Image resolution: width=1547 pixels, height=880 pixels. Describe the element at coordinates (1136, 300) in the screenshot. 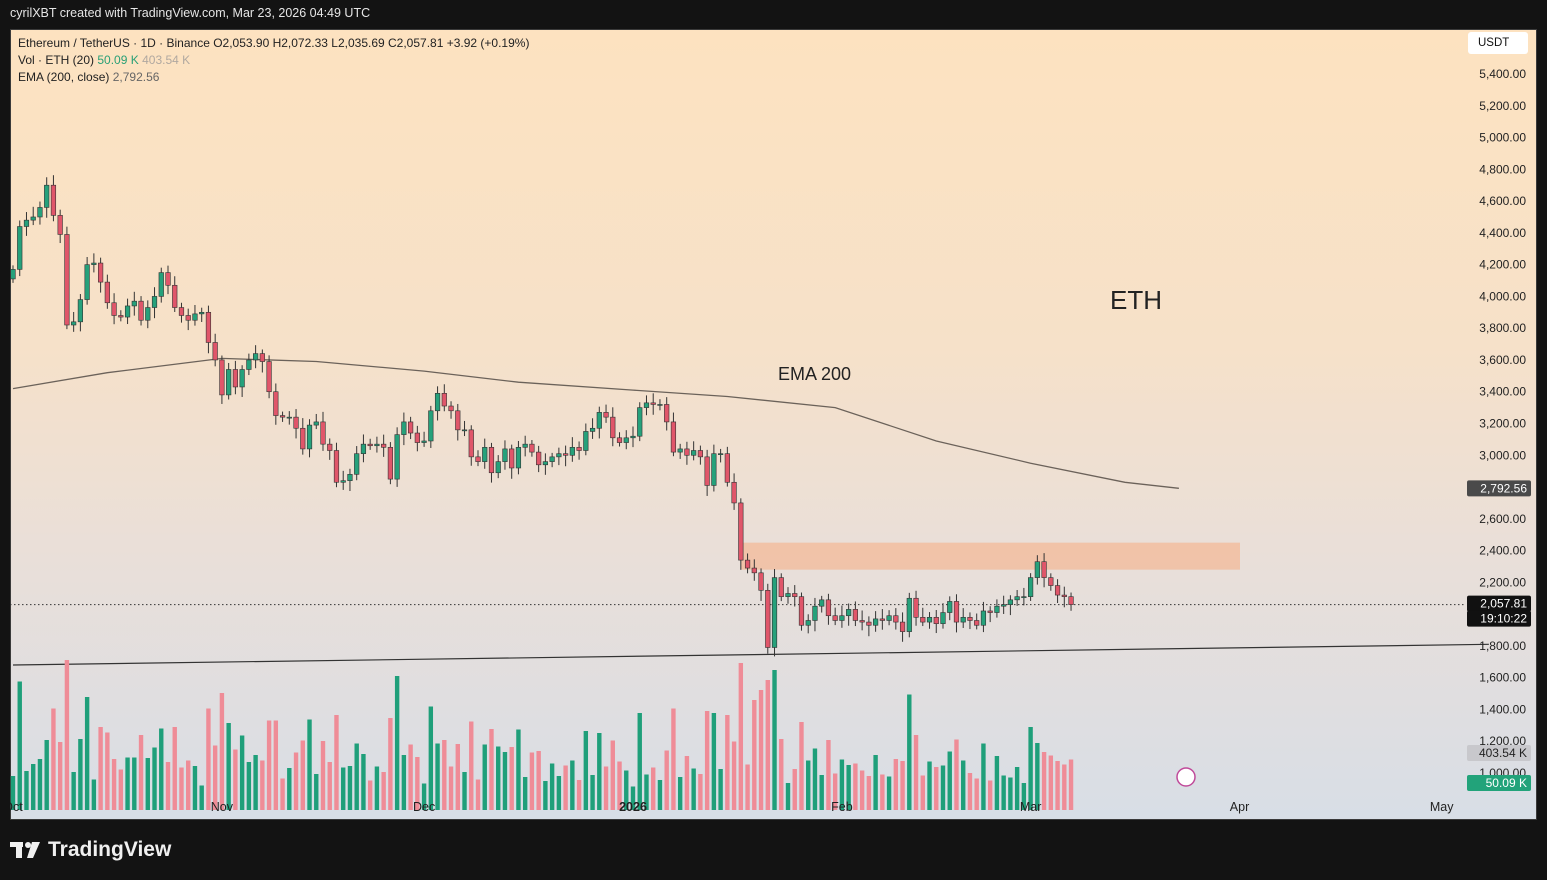

I see `eth-annotation: ETH` at that location.